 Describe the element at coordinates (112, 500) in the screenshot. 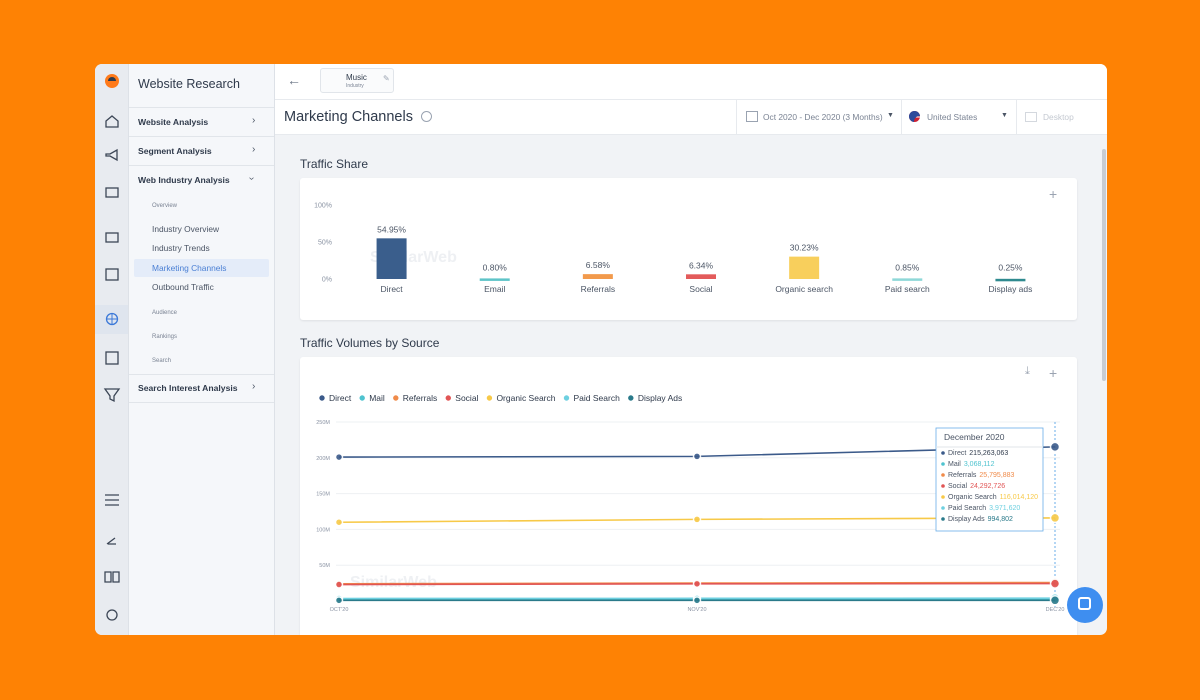

I see `menu-icon` at that location.